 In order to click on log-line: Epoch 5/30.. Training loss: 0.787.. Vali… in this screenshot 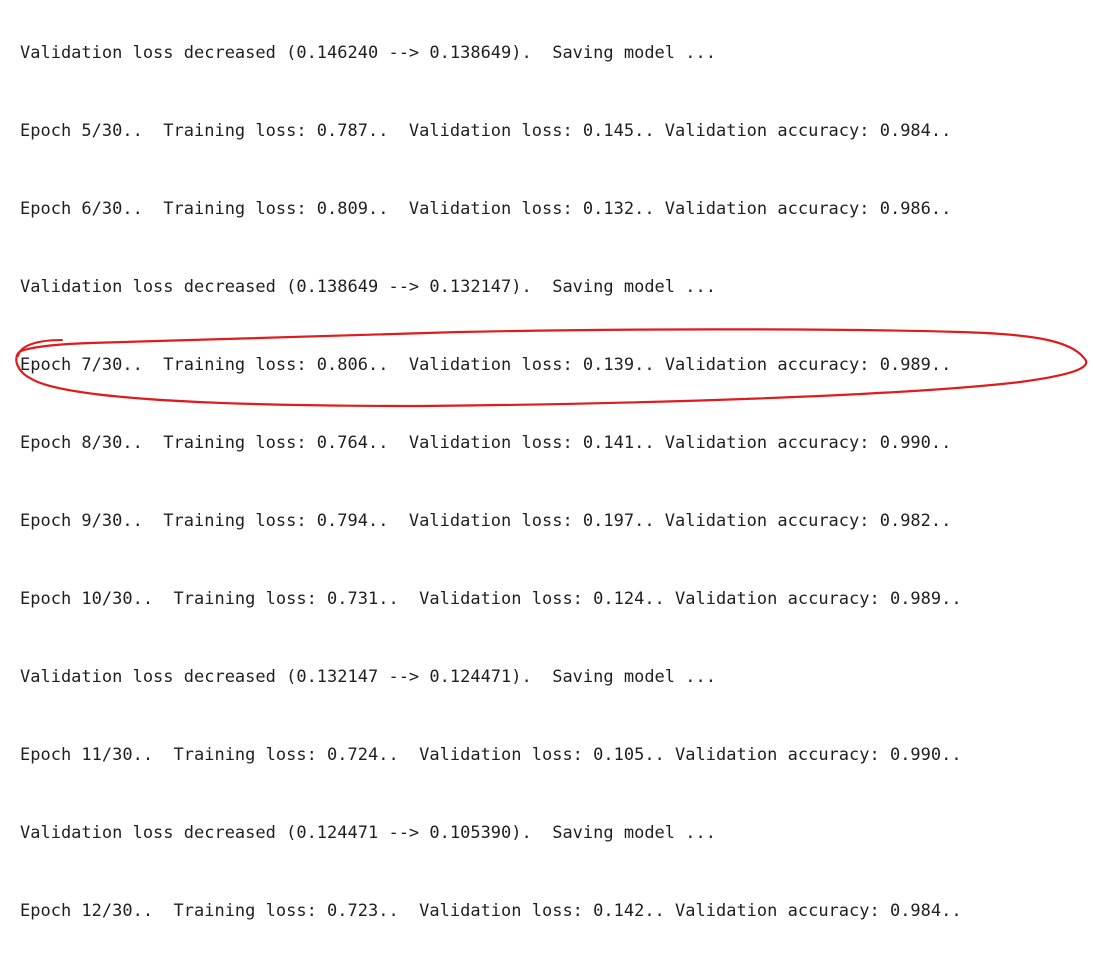, I will do `click(486, 131)`.